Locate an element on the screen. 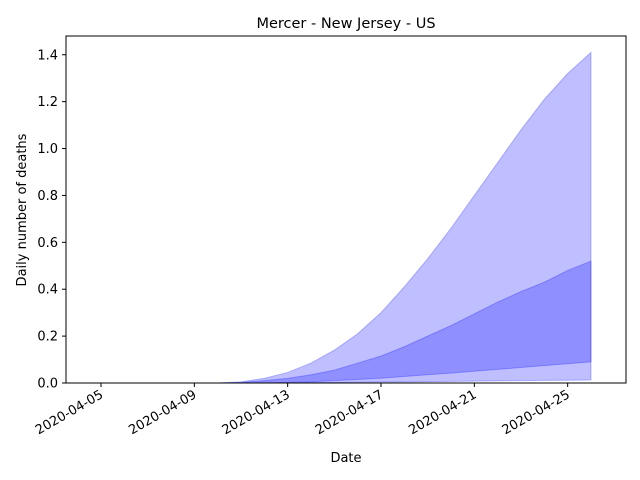 This screenshot has height=480, width=640. x-tick-label: 2020-04-21 is located at coordinates (442, 412).